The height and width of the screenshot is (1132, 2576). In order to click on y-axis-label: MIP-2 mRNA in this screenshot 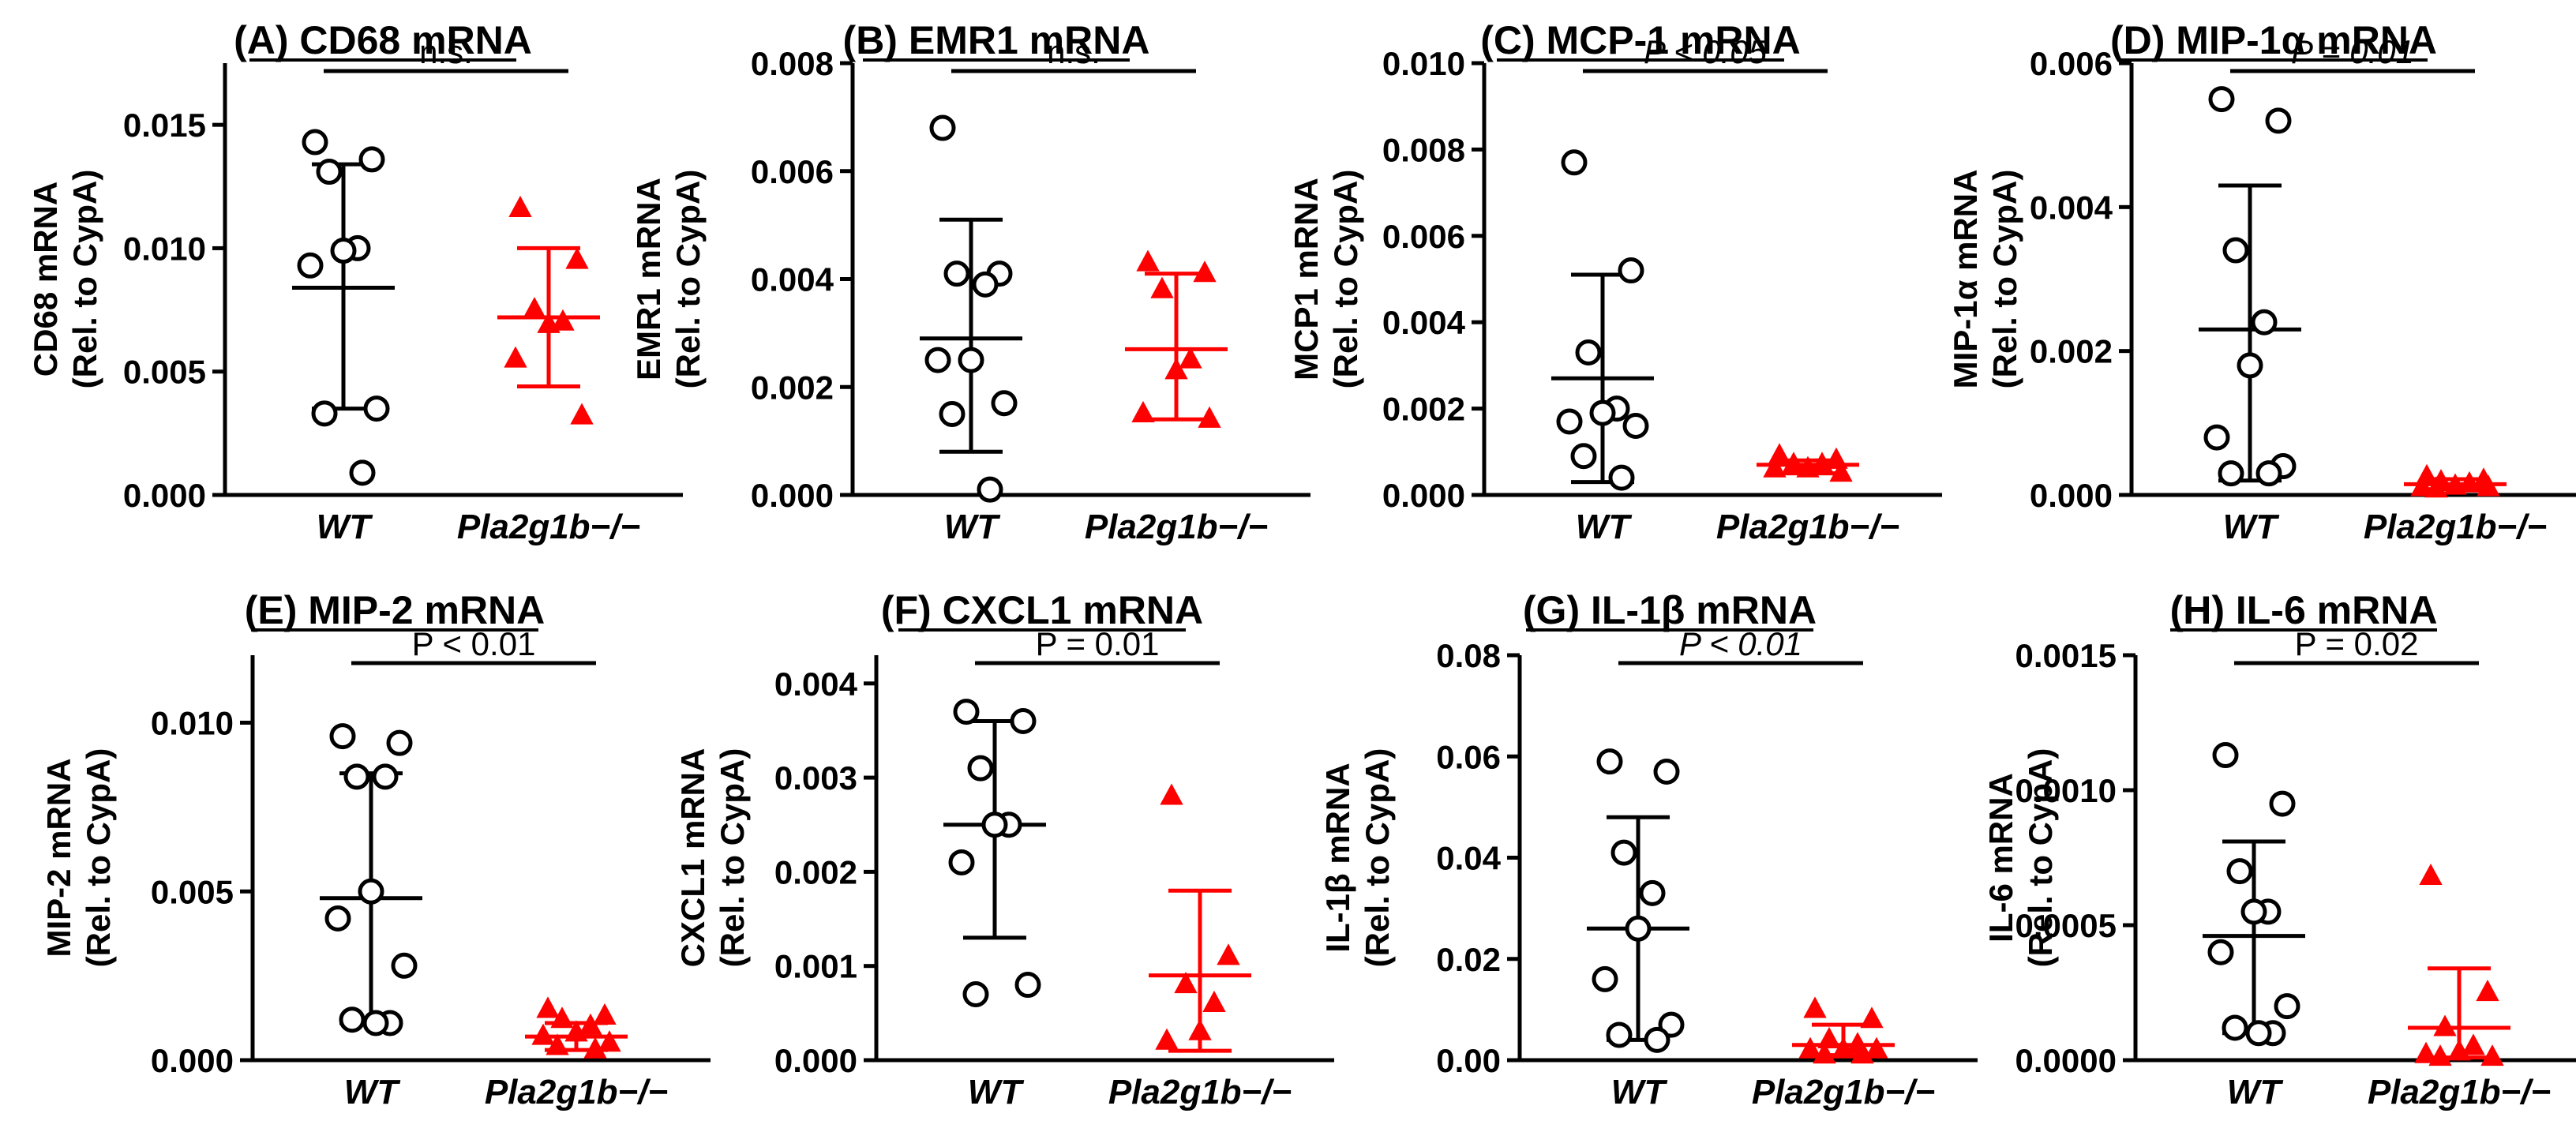, I will do `click(58, 857)`.